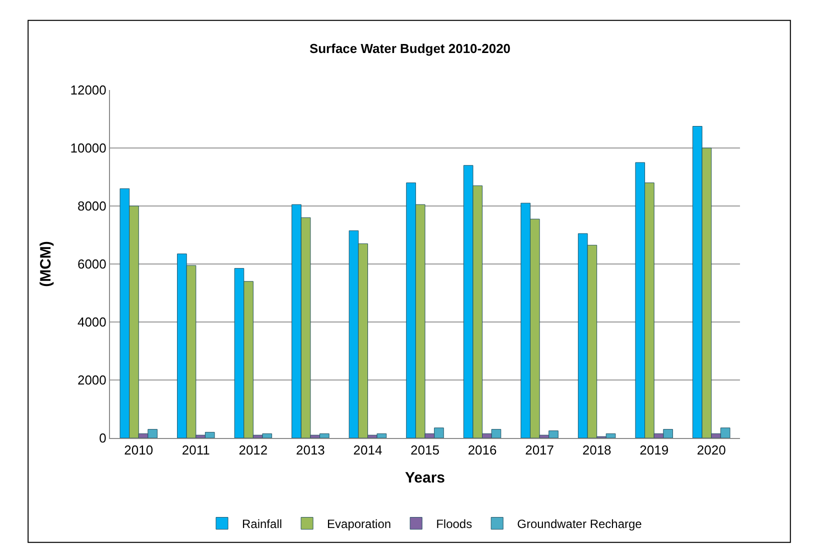  Describe the element at coordinates (654, 450) in the screenshot. I see `x-tick-label: 2019` at that location.